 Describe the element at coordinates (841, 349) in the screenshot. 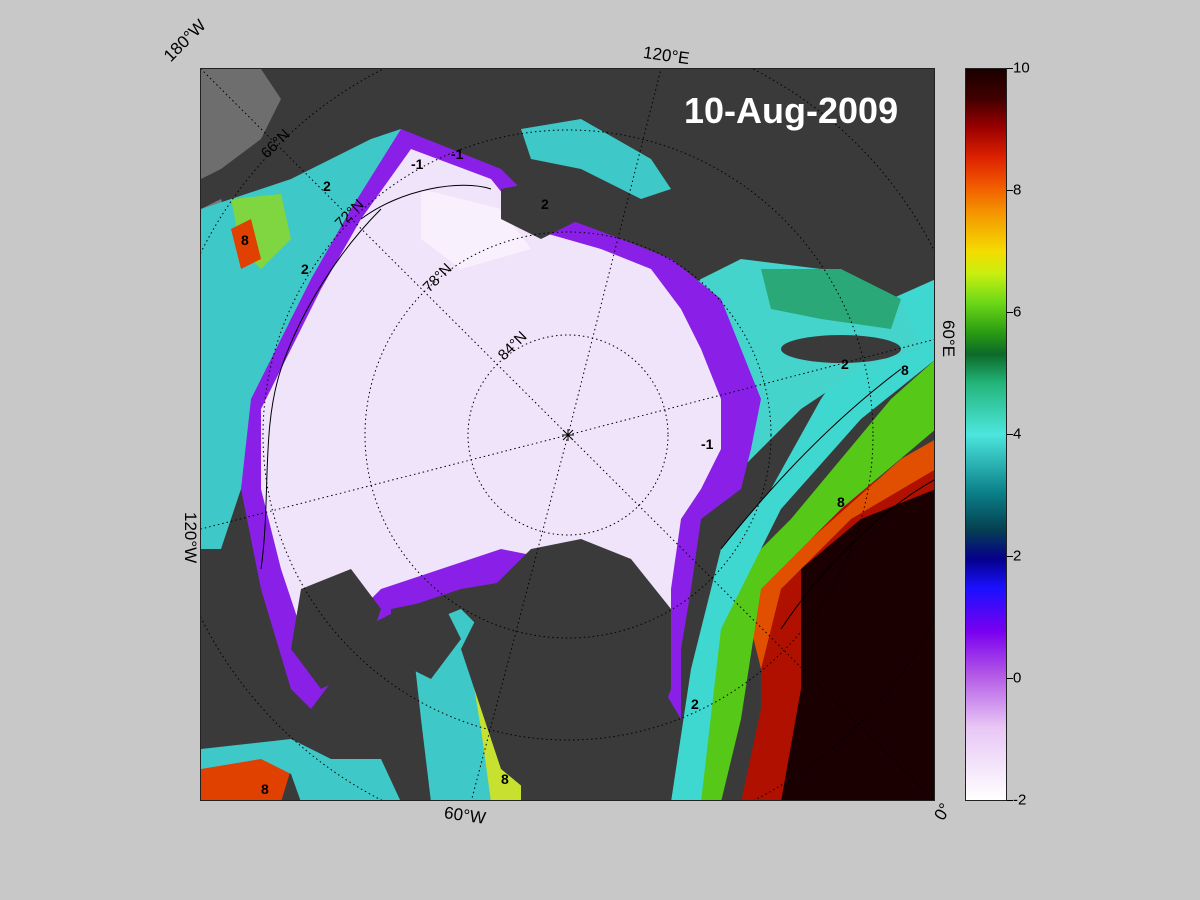

I see `novaya-zemlya` at that location.